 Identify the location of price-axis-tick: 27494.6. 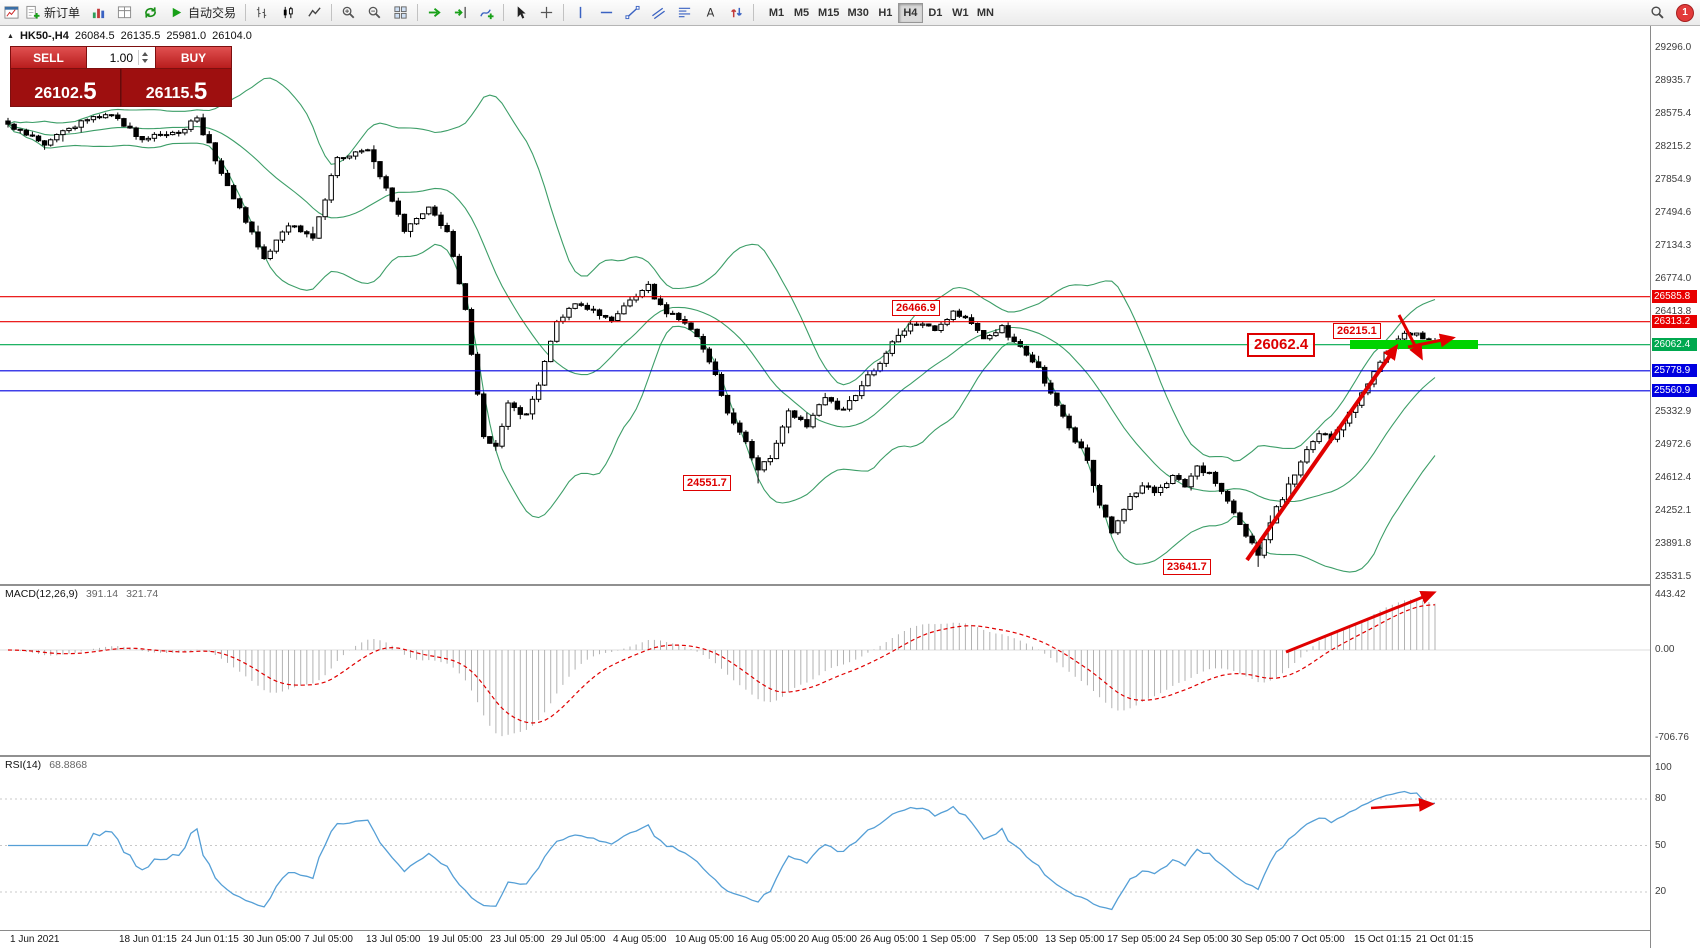
(1673, 213).